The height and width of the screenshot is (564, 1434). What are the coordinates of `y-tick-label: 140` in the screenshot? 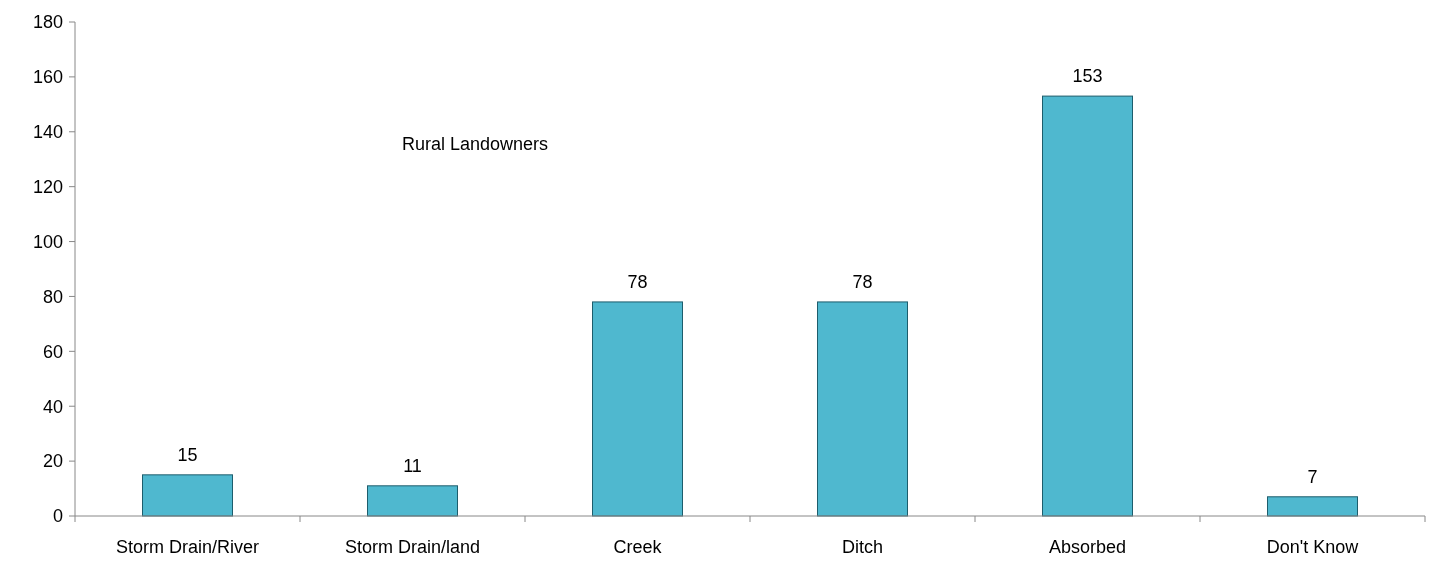 It's located at (47, 132).